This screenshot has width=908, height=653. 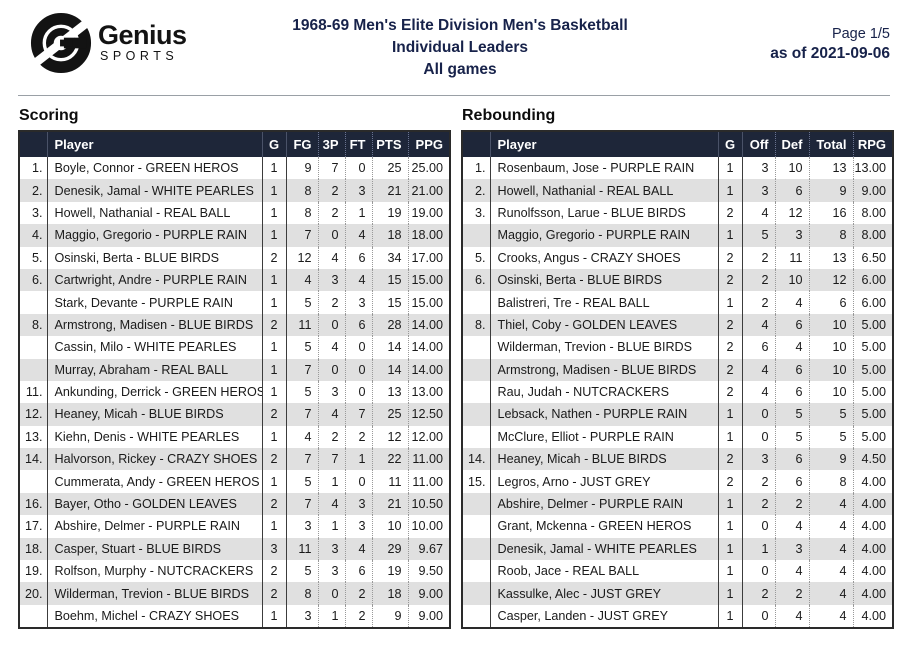 What do you see at coordinates (791, 257) in the screenshot?
I see `stat-cell: 11` at bounding box center [791, 257].